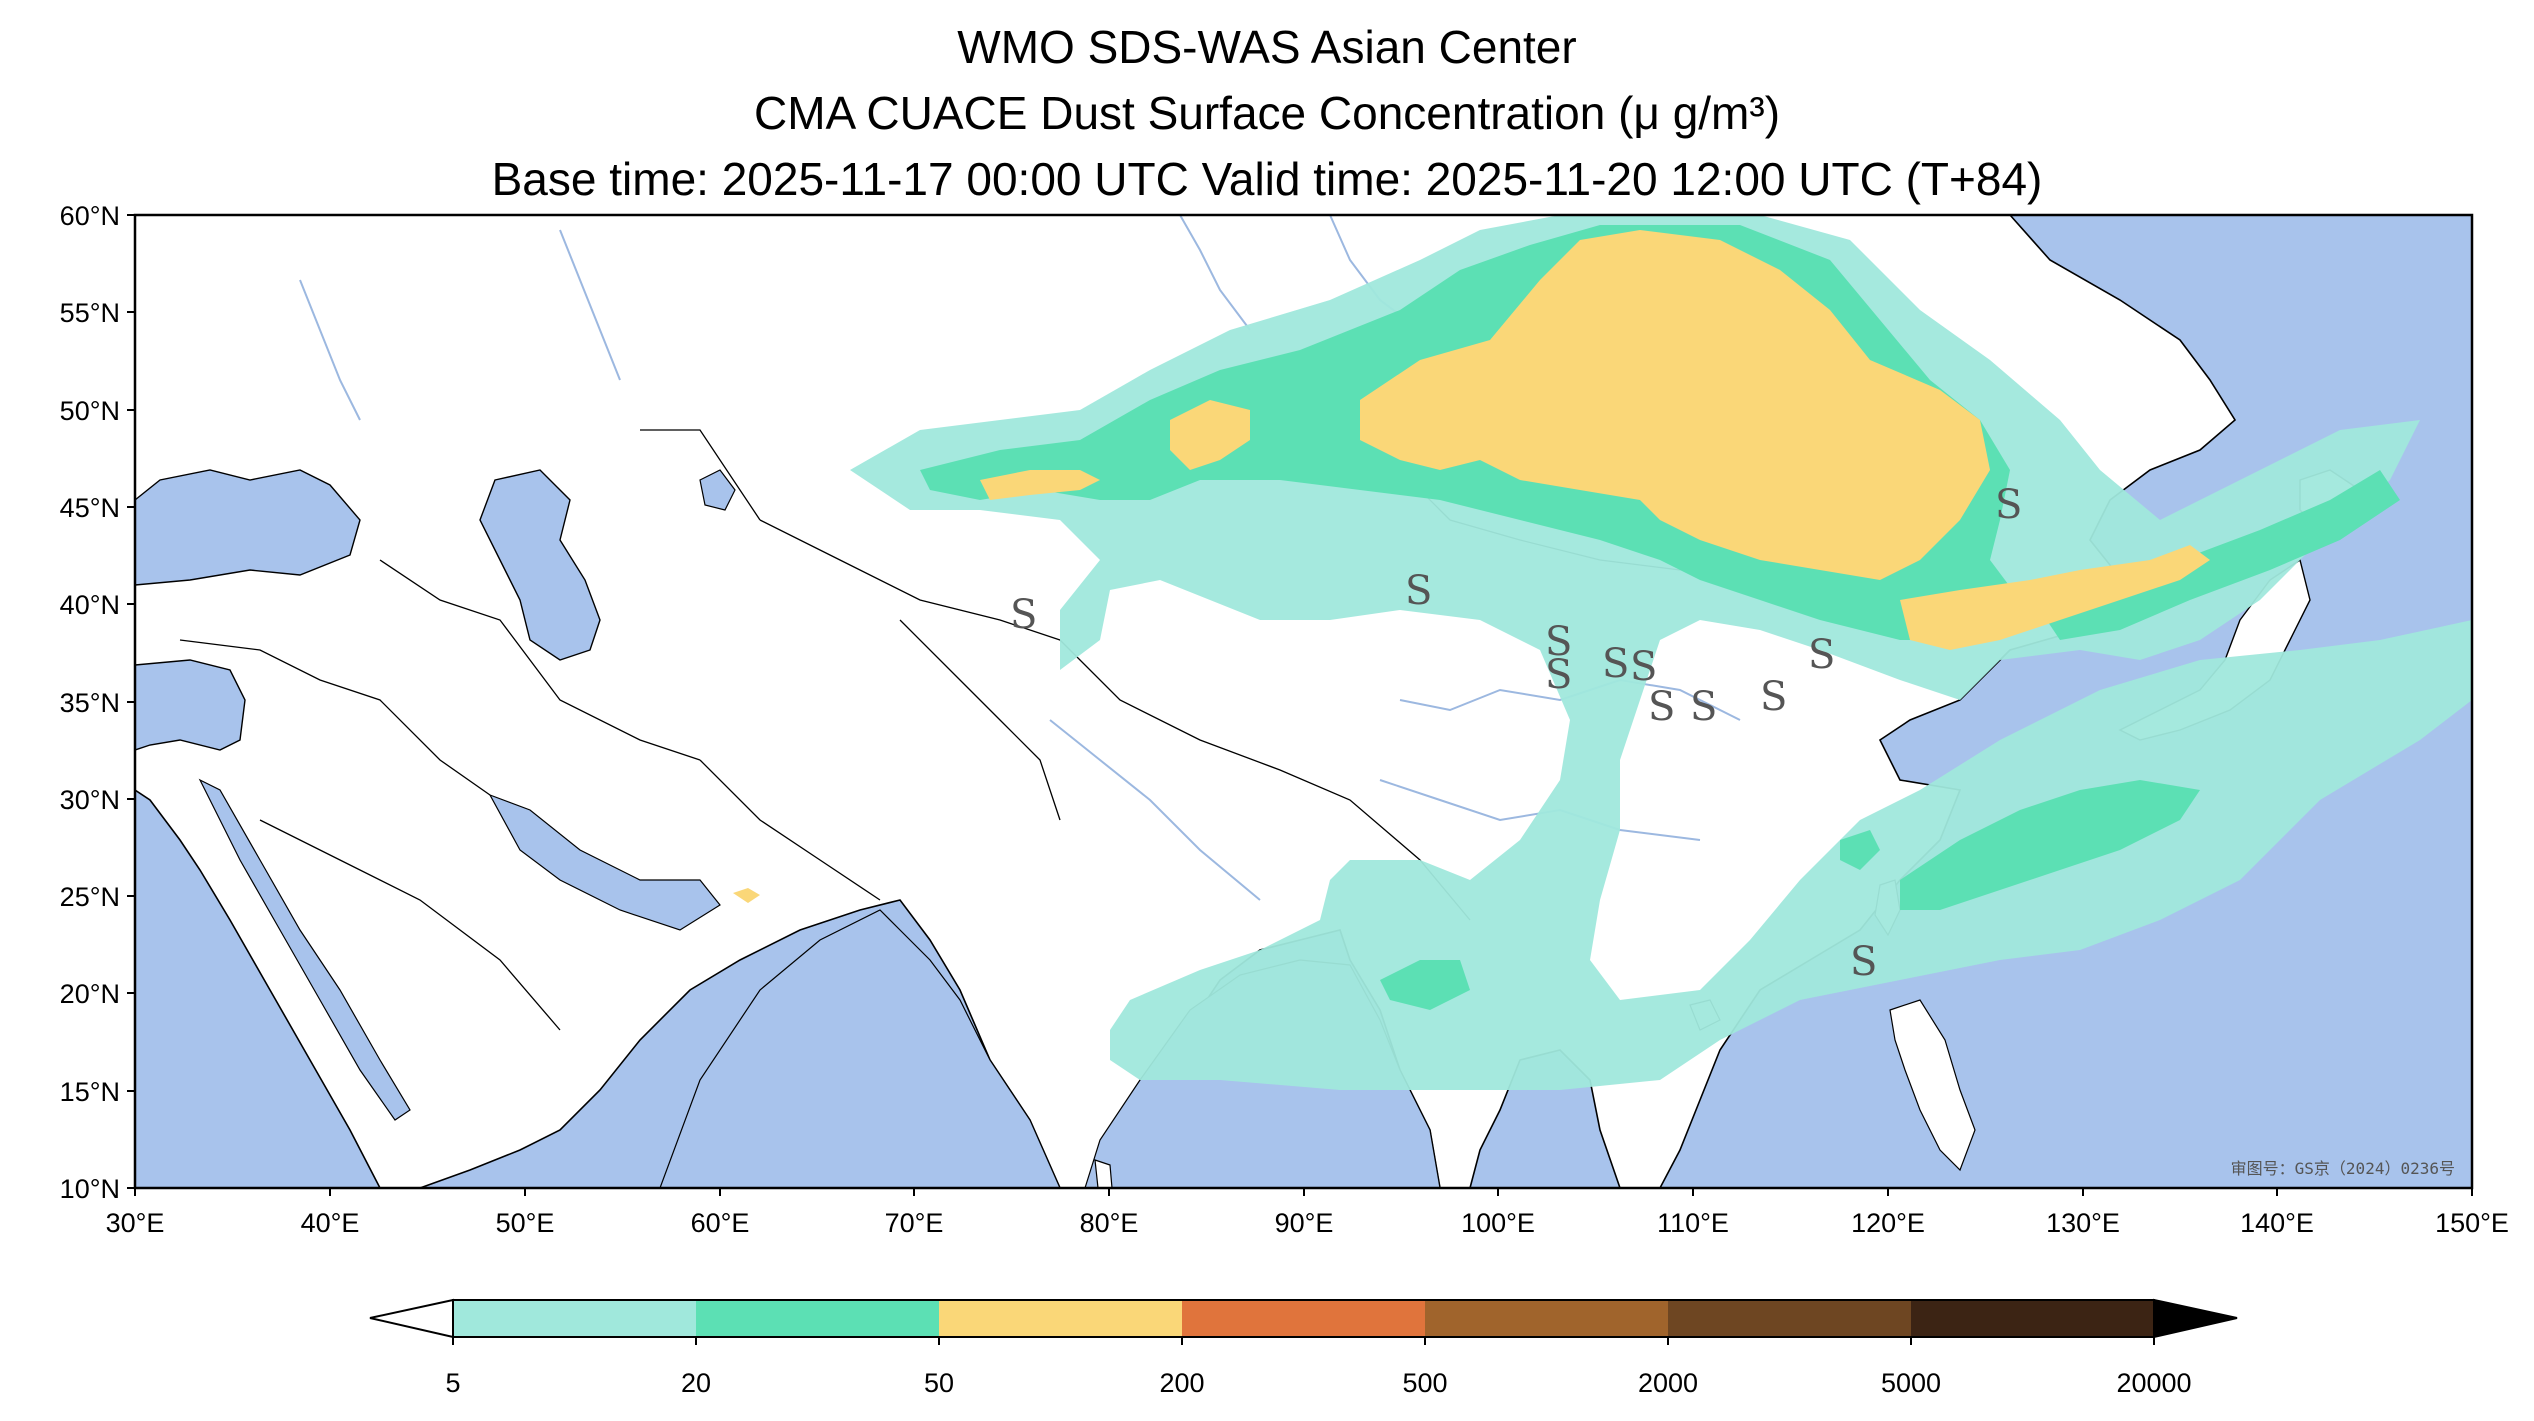 The image size is (2534, 1421). Describe the element at coordinates (860, 1048) in the screenshot. I see `arabian-sea` at that location.